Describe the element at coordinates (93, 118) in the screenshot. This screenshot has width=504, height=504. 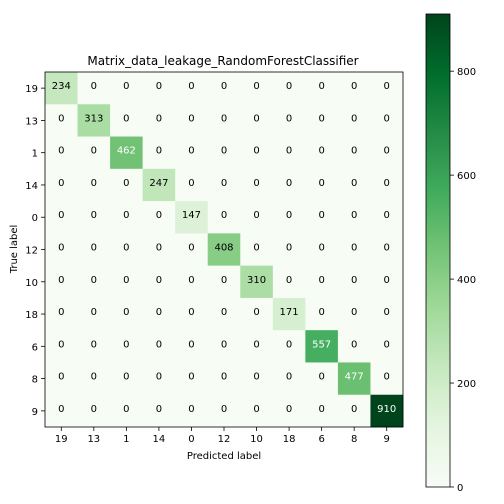
I see `cell-value-label: 313` at that location.